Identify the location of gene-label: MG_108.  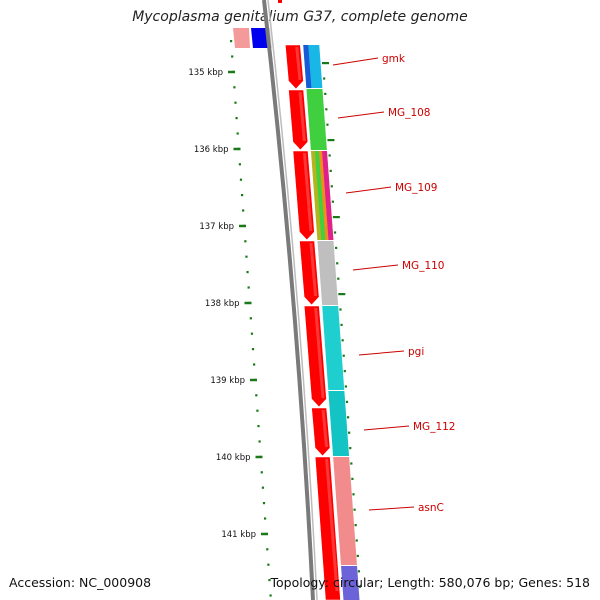
(409, 113).